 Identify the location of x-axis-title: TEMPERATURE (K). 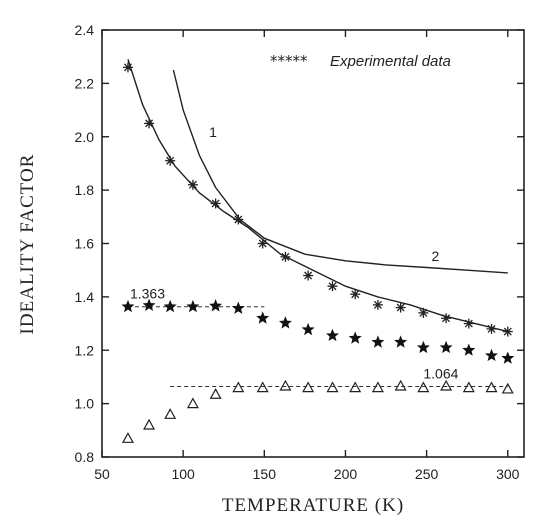
(313, 505).